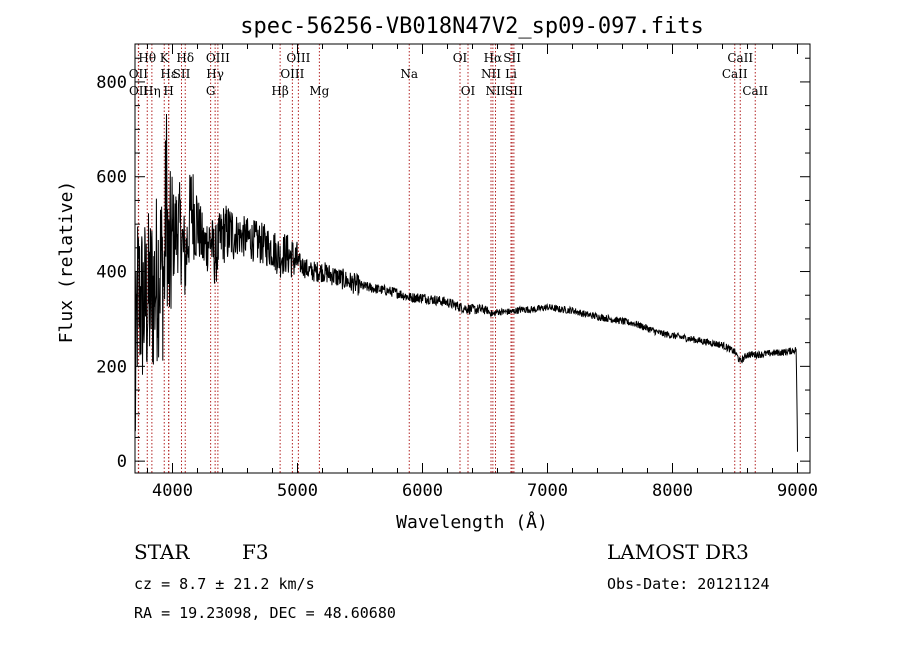 The width and height of the screenshot is (900, 649). Describe the element at coordinates (547, 491) in the screenshot. I see `x-tick-label: 7000` at that location.